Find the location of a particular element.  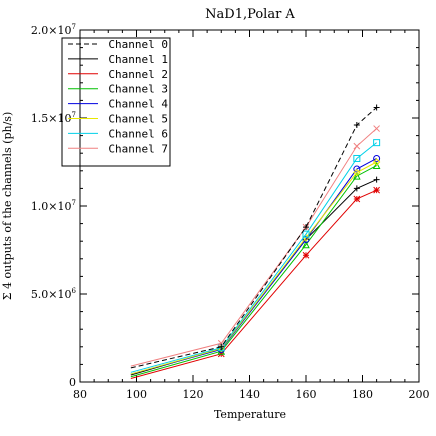

x-tick-label: 160 is located at coordinates (306, 394).